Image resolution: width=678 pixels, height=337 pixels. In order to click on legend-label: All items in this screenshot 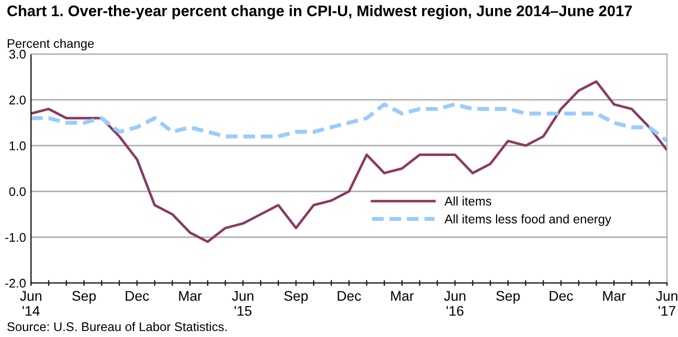, I will do `click(468, 201)`.